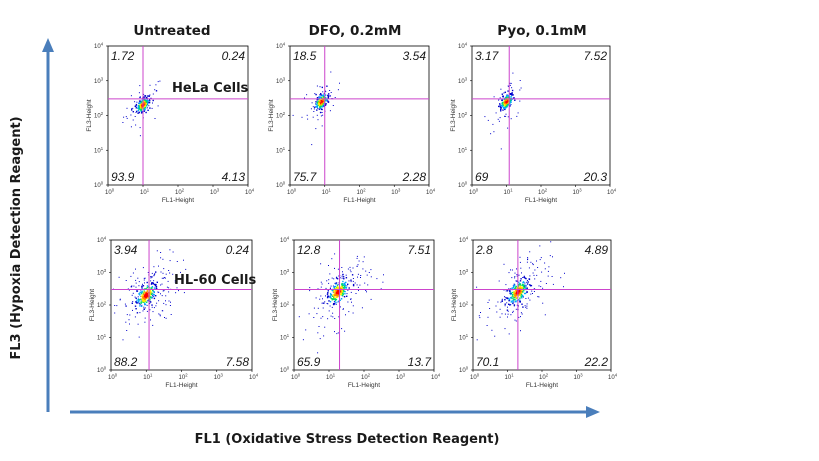 This screenshot has width=819, height=461. What do you see at coordinates (99, 185) in the screenshot?
I see `y-tick-label: 100` at bounding box center [99, 185].